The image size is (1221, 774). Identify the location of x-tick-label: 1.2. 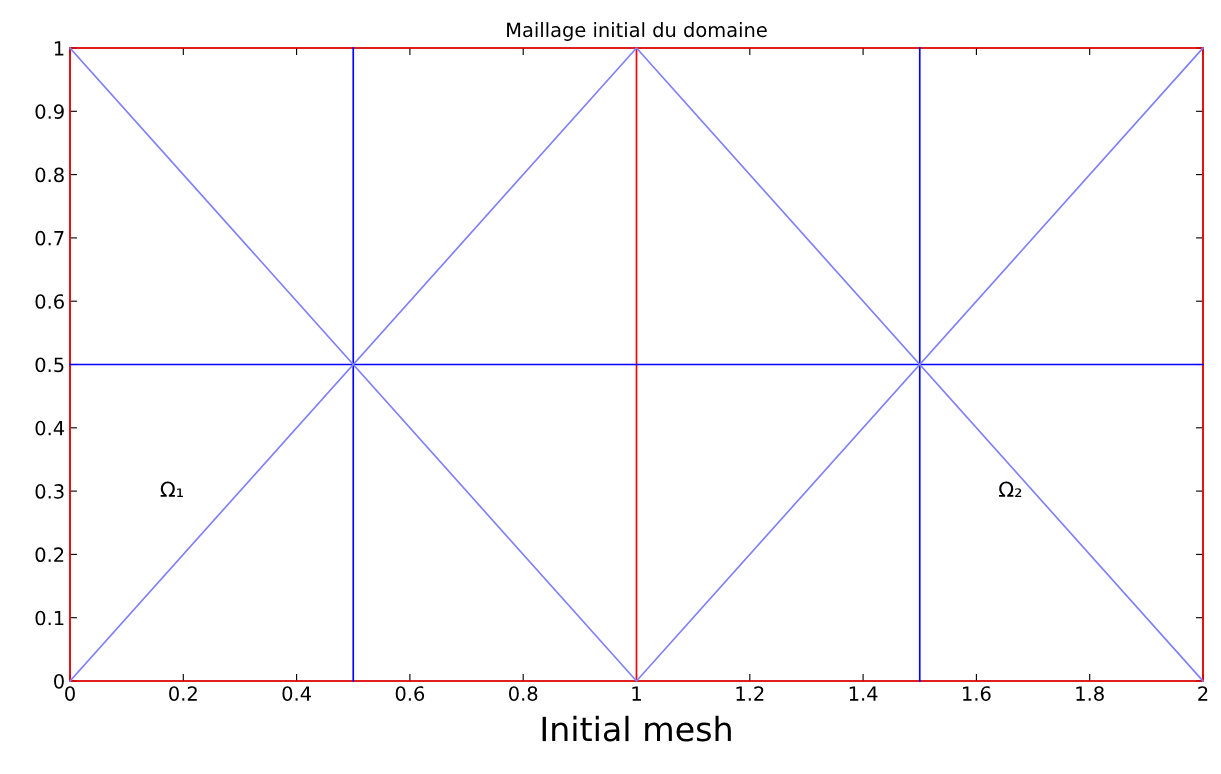
(750, 693).